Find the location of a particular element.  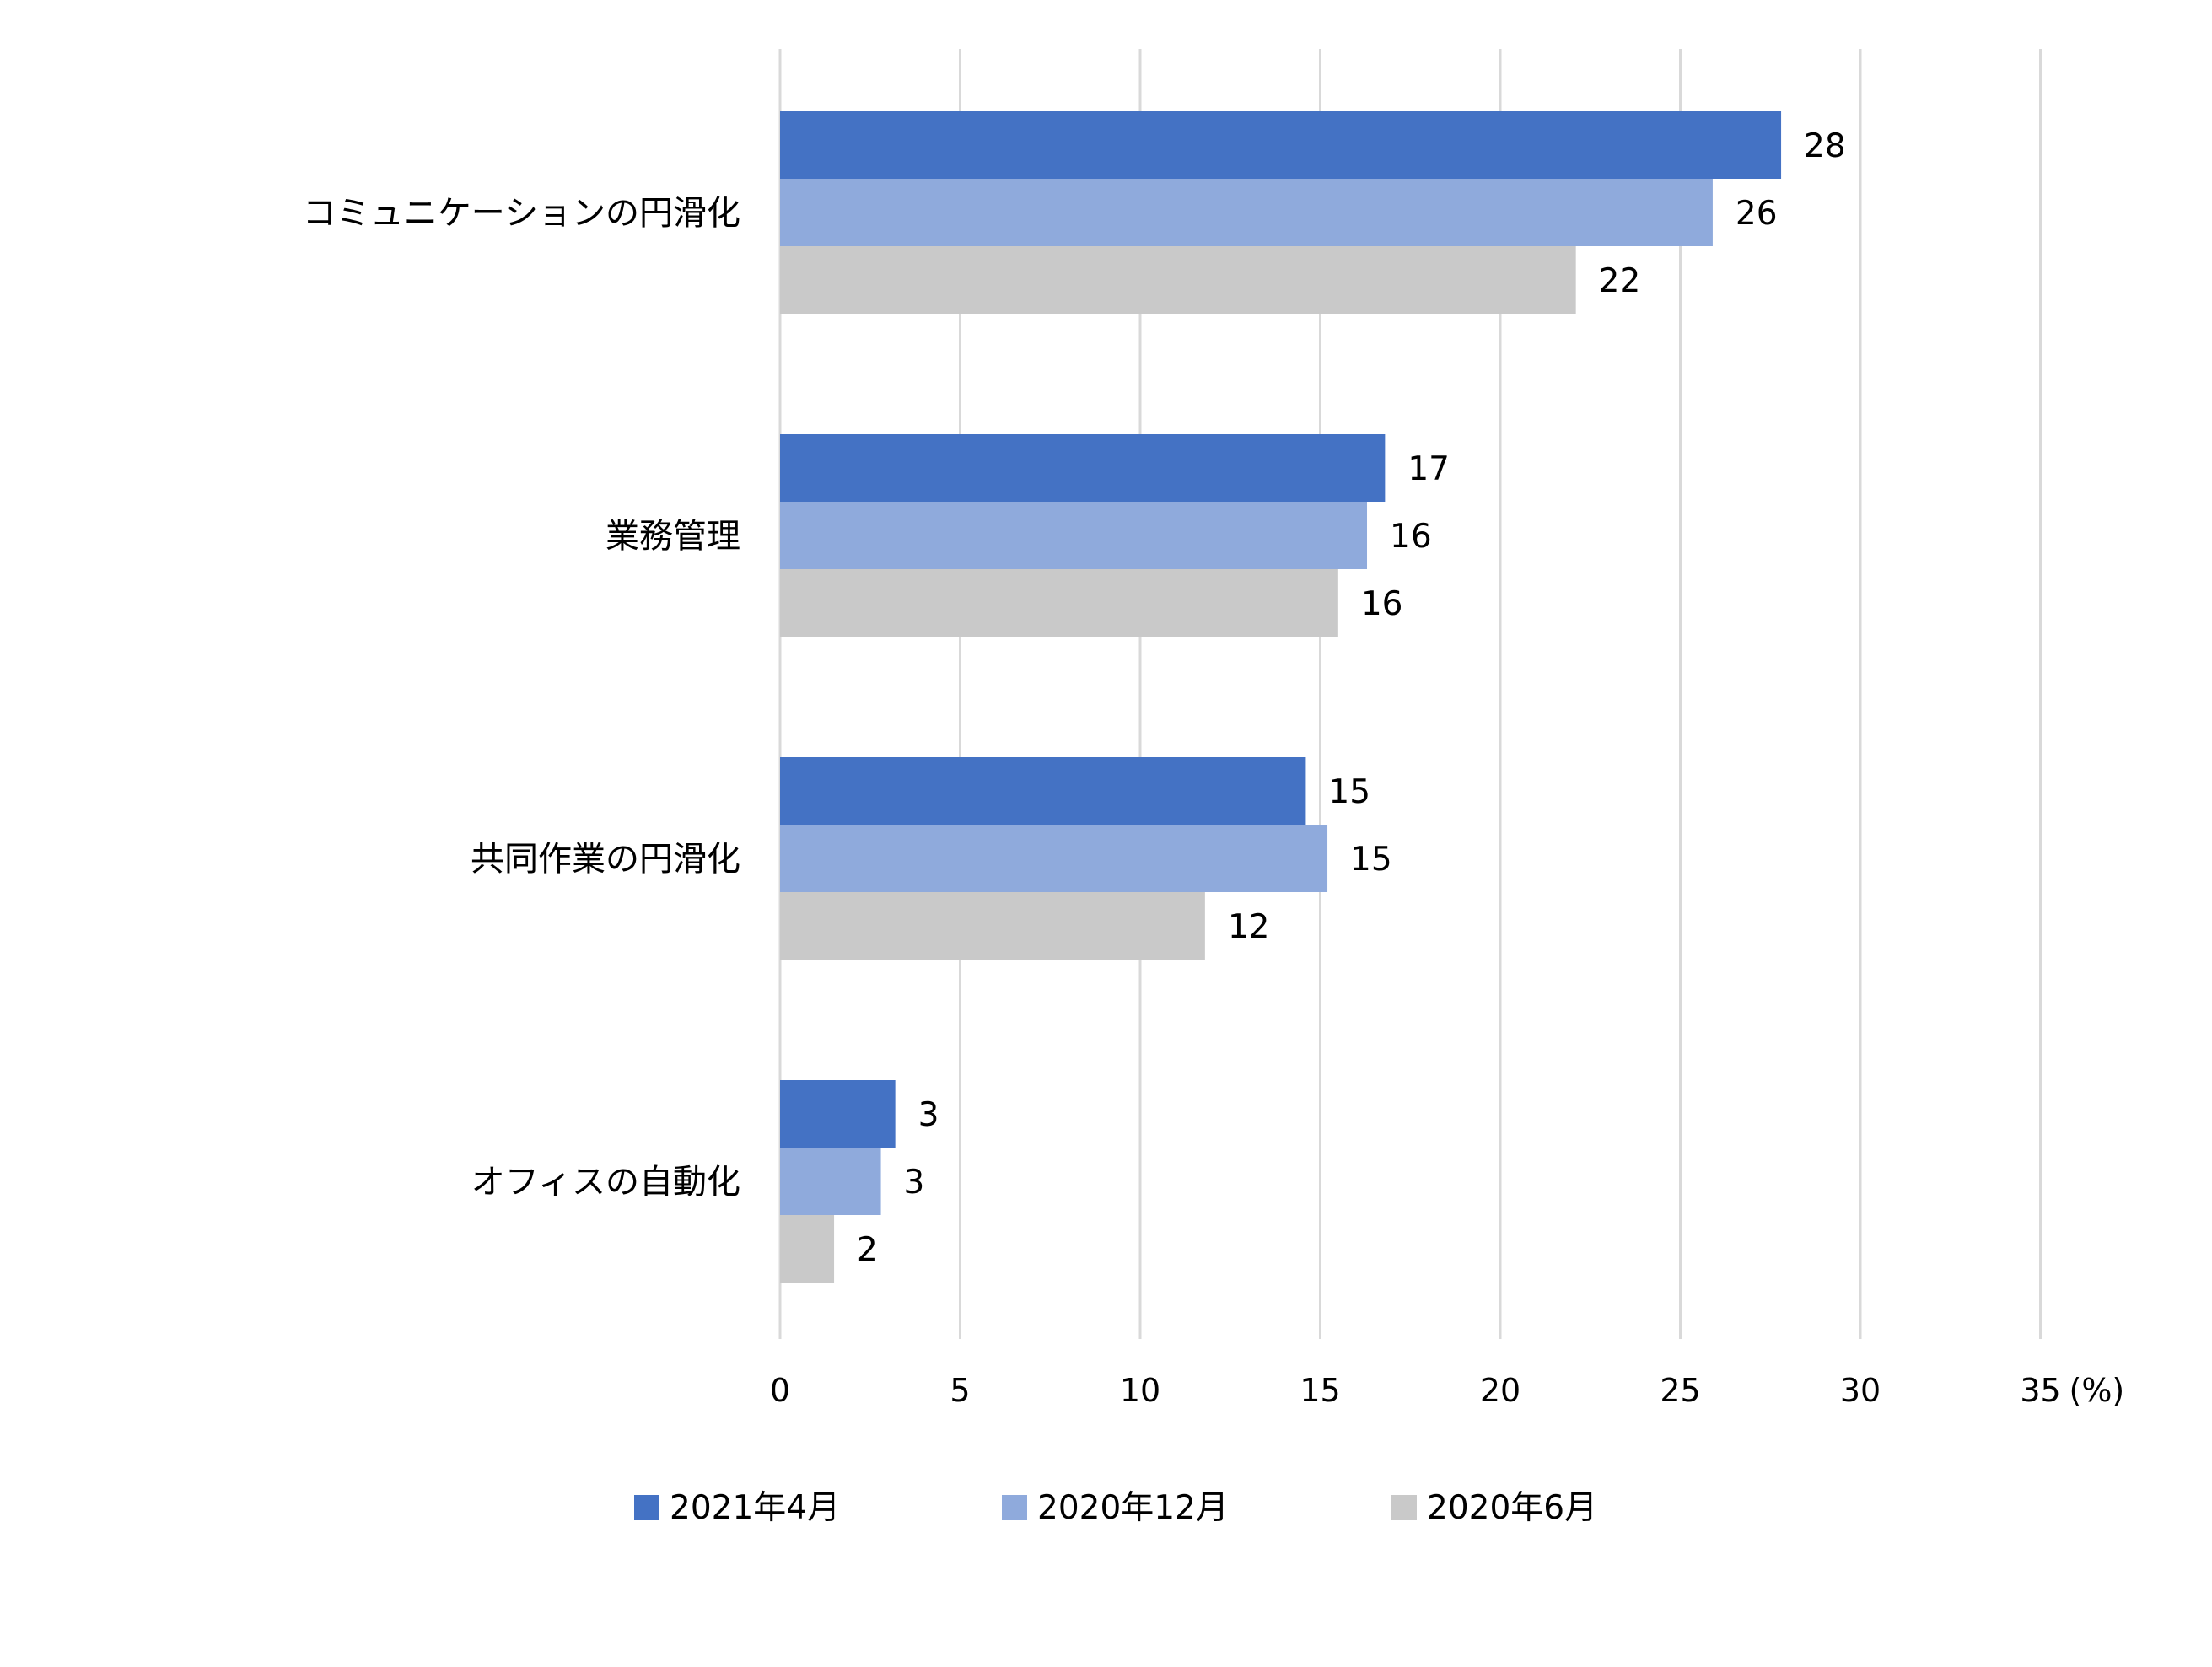

data-label: 17 is located at coordinates (1428, 469).